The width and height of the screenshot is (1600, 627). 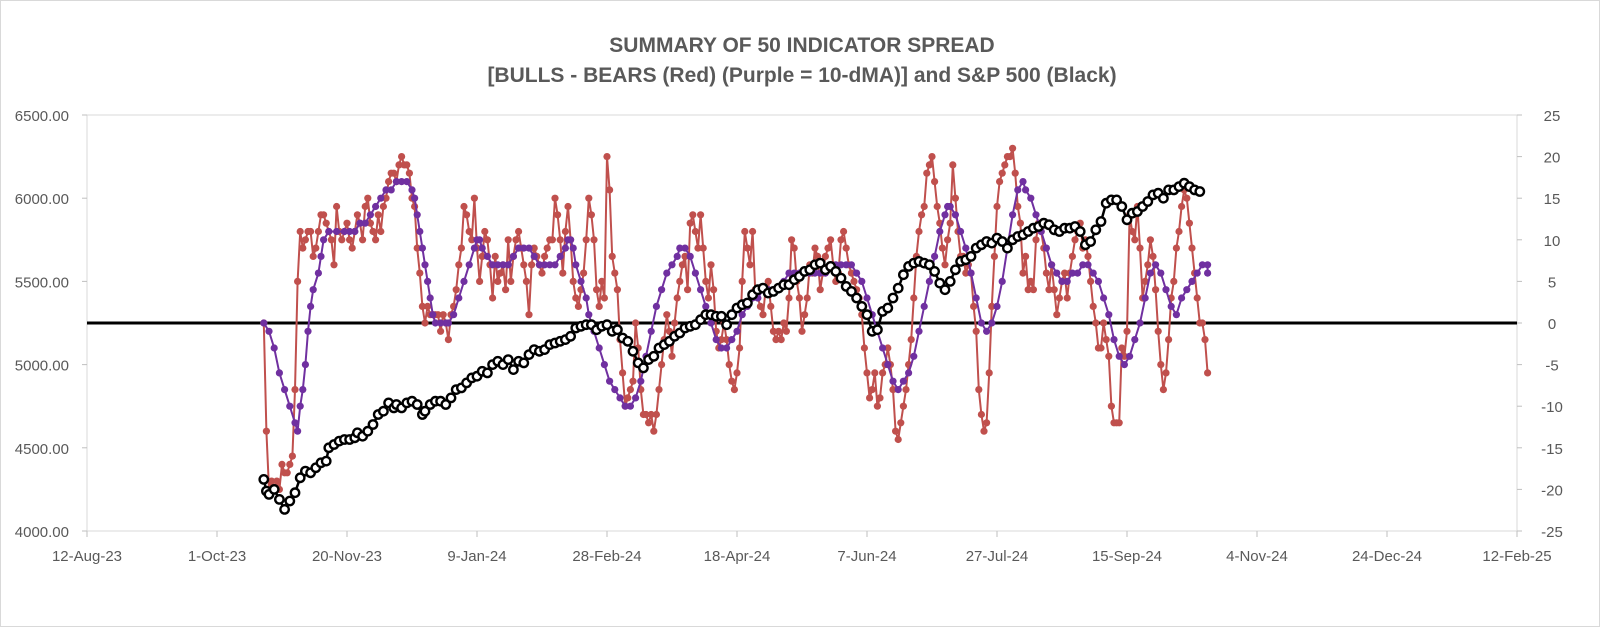 What do you see at coordinates (347, 556) in the screenshot?
I see `x-tick-label: 20-Nov-23` at bounding box center [347, 556].